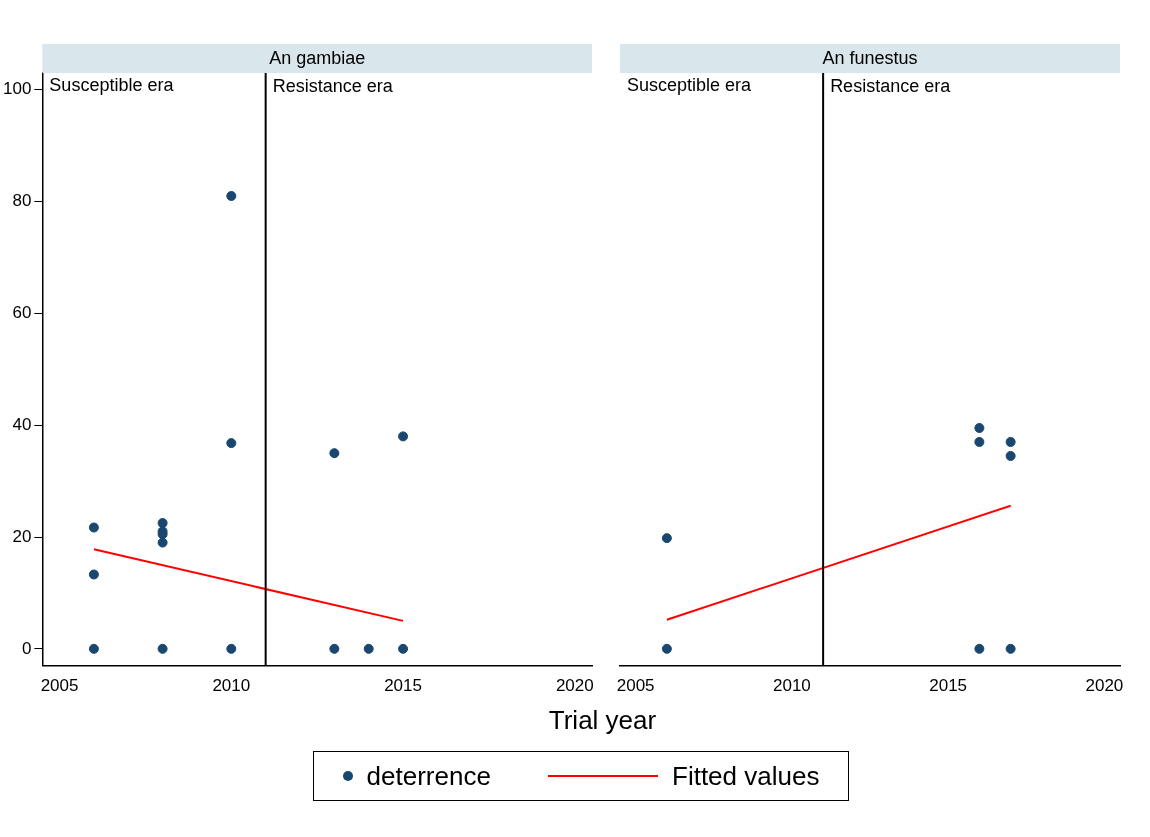  I want to click on y-tick-label: 40, so click(22, 424).